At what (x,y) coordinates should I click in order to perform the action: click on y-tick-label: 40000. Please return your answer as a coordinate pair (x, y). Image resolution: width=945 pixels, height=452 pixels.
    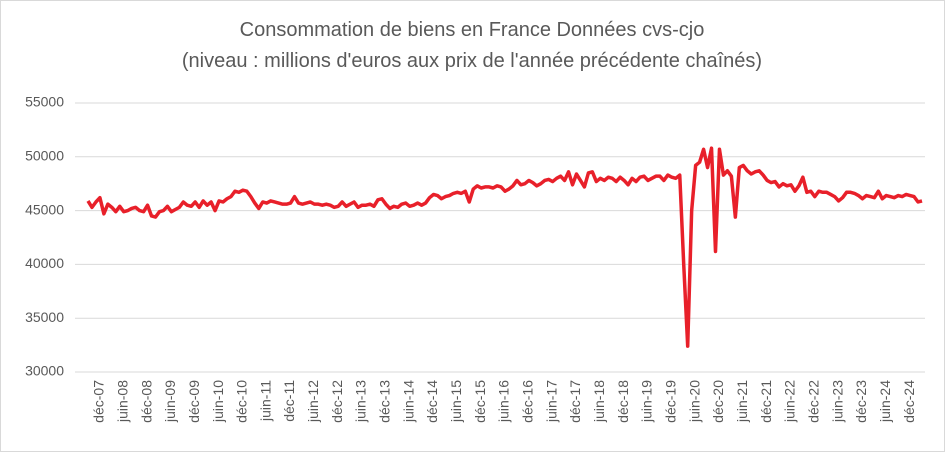
    Looking at the image, I should click on (44, 263).